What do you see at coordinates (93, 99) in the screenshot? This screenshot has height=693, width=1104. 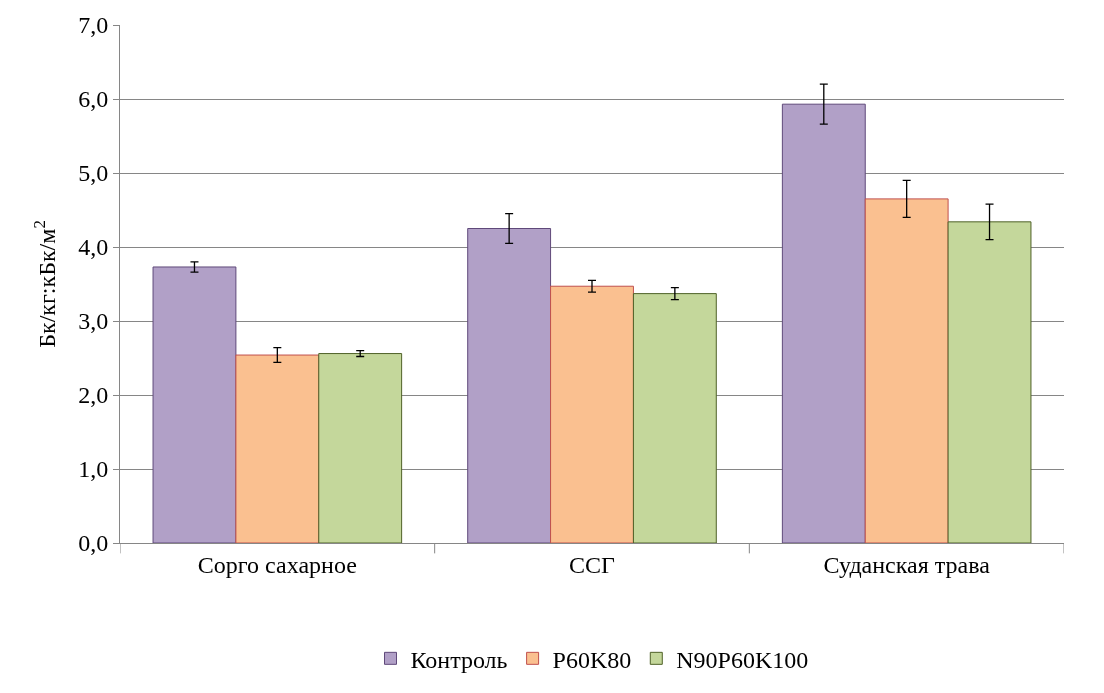 I see `y-tick-label: 6,0` at bounding box center [93, 99].